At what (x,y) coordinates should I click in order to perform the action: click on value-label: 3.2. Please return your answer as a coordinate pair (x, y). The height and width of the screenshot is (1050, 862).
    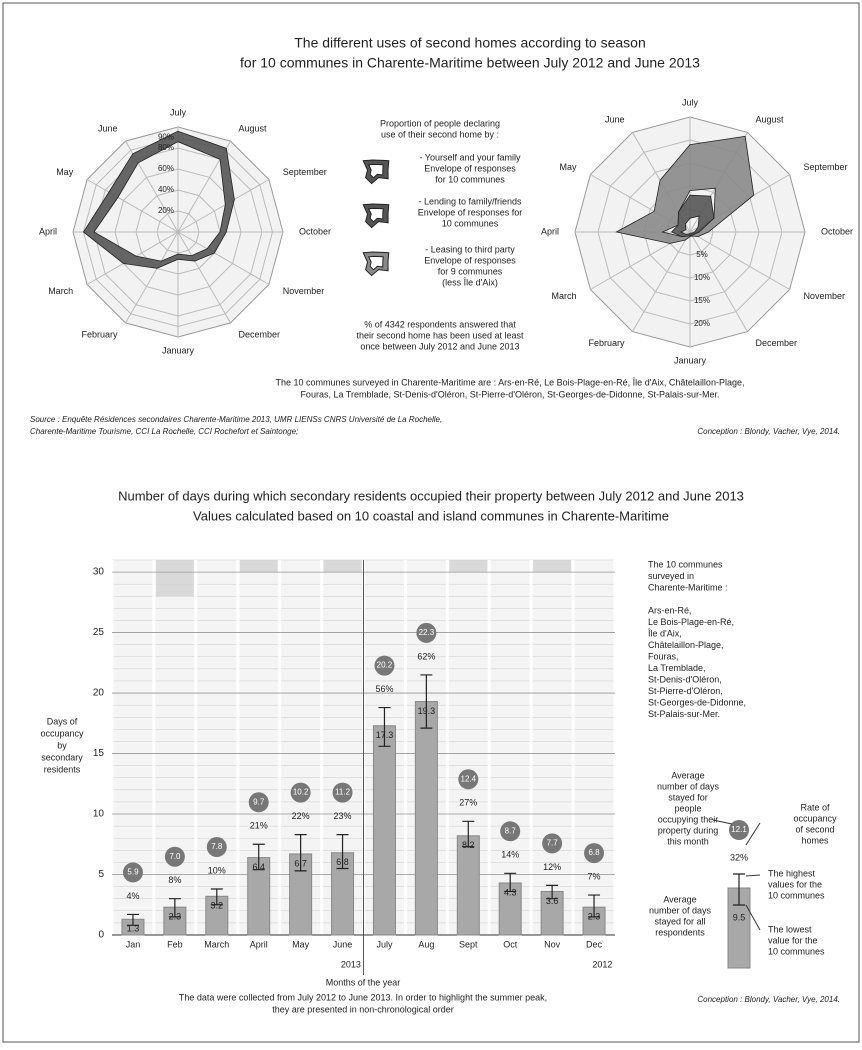
    Looking at the image, I should click on (217, 906).